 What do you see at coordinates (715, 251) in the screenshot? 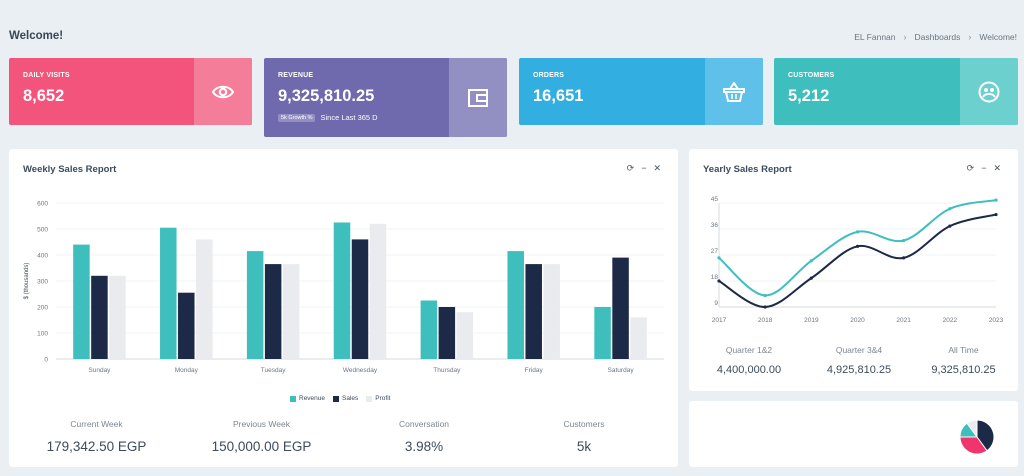
I see `y-tick-label: 27` at bounding box center [715, 251].